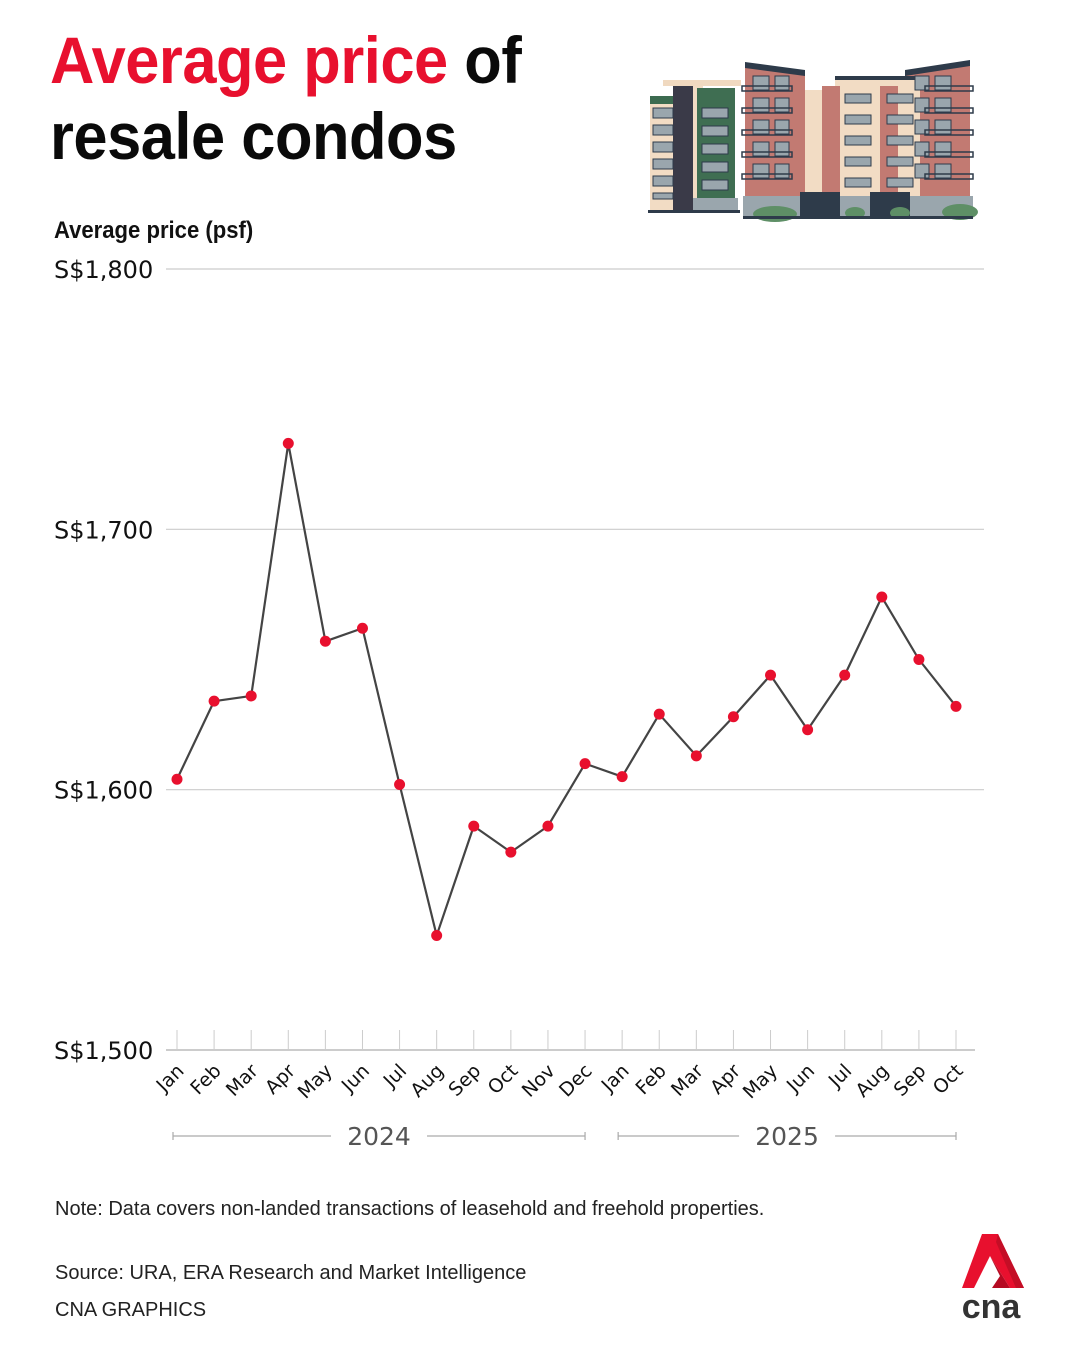 Image resolution: width=1080 pixels, height=1350 pixels. I want to click on year-label: 2025, so click(787, 1136).